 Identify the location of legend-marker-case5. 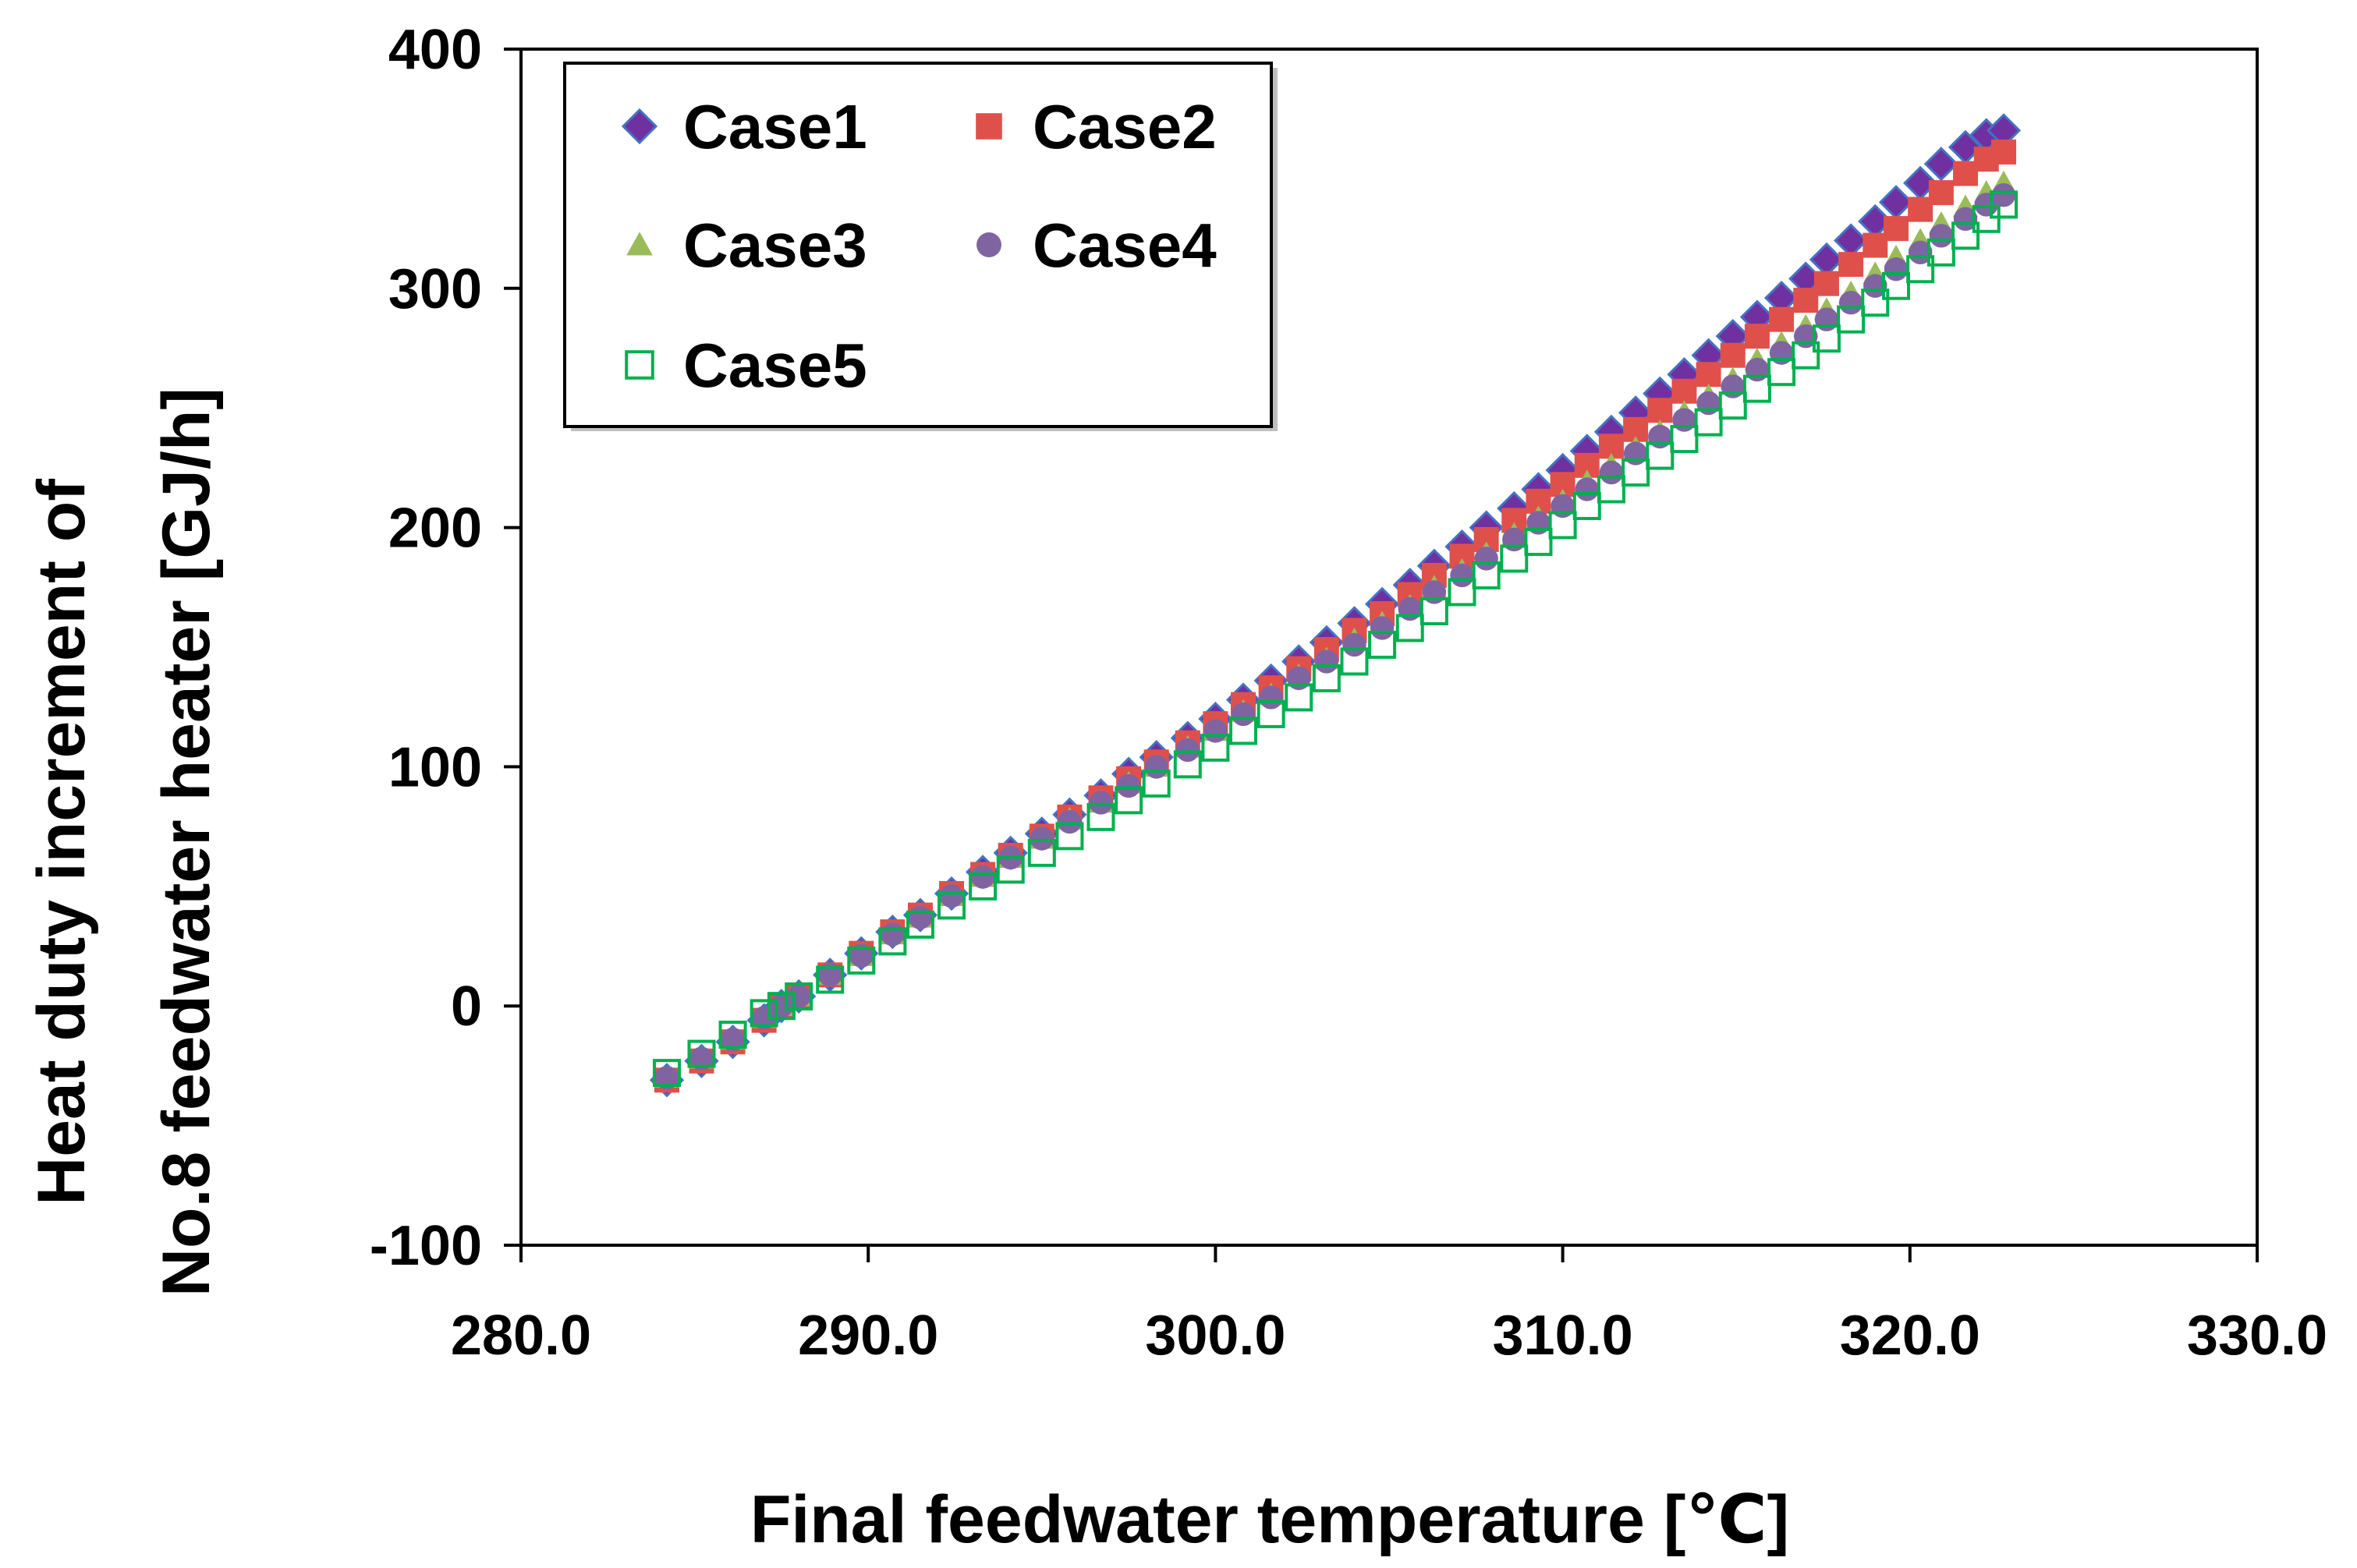
(639, 365).